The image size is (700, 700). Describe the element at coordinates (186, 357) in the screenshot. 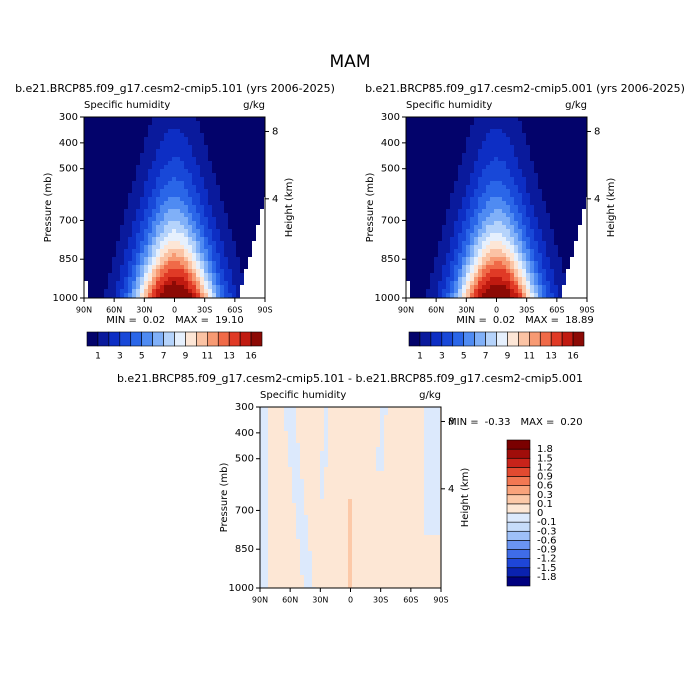

I see `colorbar-label: 9` at that location.